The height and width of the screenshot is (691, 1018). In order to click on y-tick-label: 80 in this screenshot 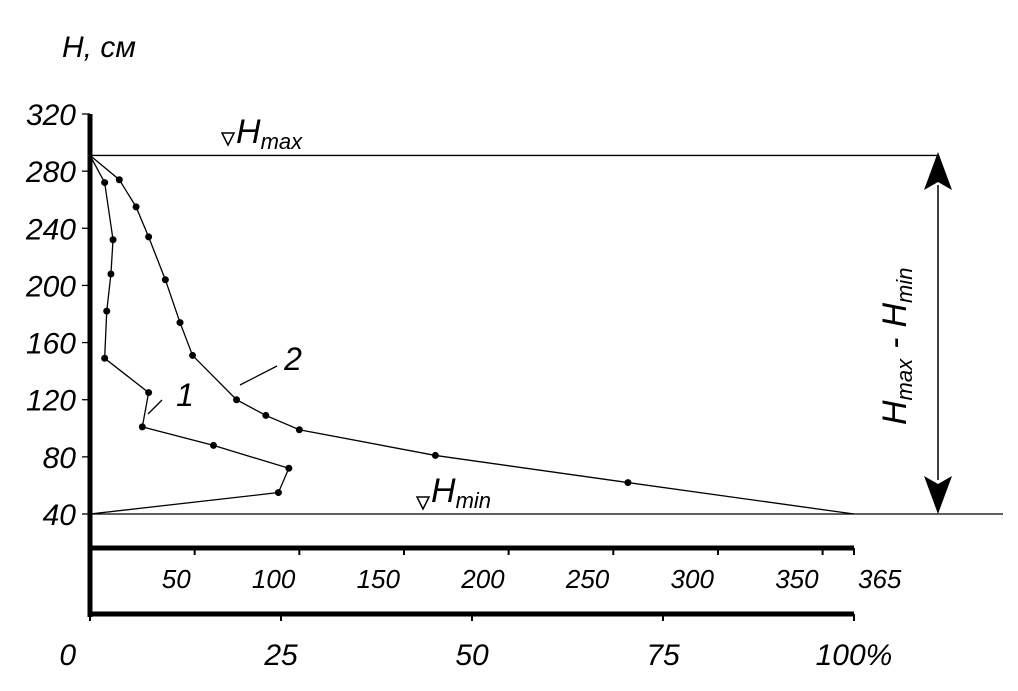, I will do `click(60, 458)`.